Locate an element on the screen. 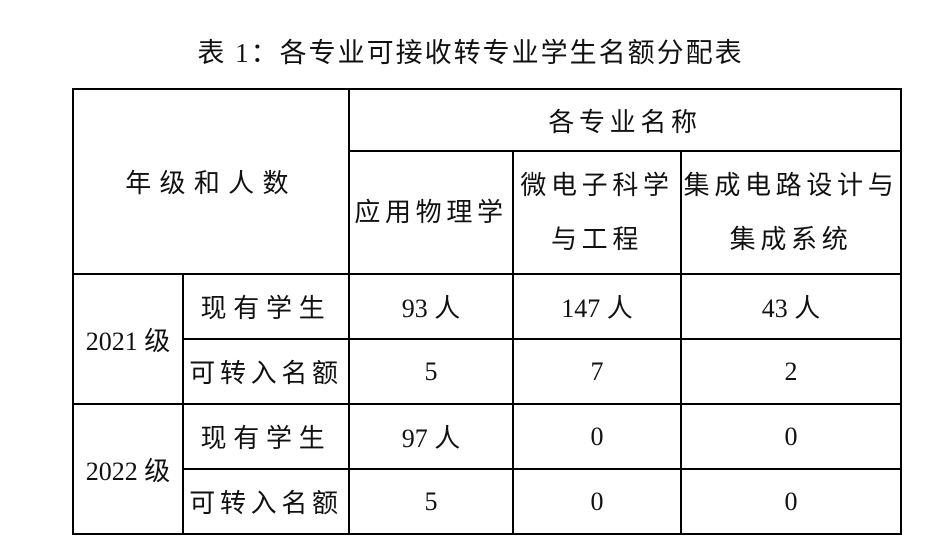 The width and height of the screenshot is (941, 548). grade-2021-cell: 2021 级 is located at coordinates (128, 339).